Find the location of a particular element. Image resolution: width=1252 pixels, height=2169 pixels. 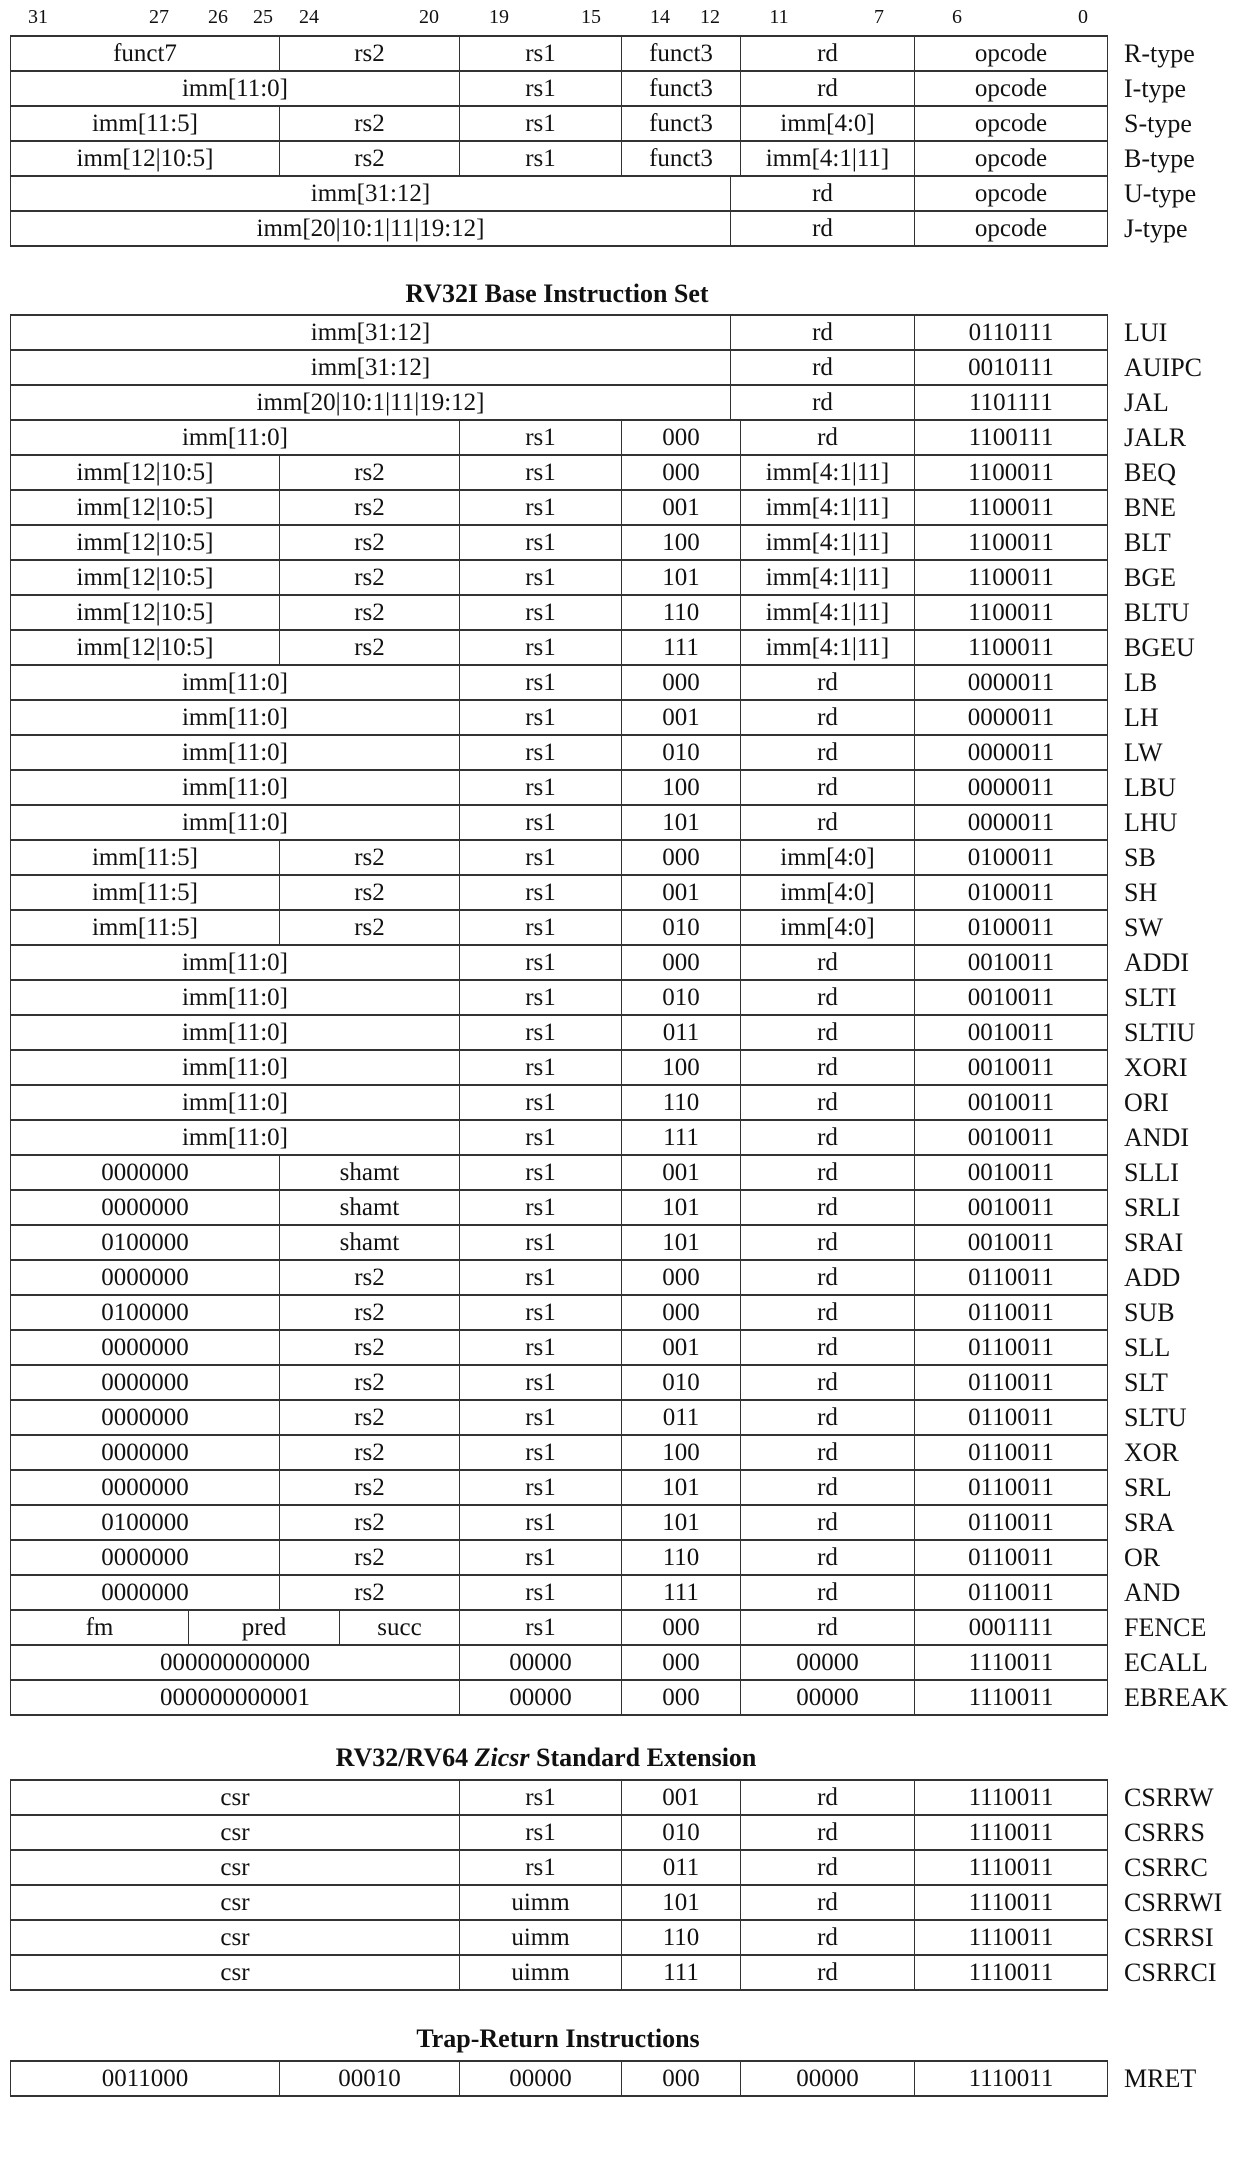

bit-number: 27 is located at coordinates (159, 17).